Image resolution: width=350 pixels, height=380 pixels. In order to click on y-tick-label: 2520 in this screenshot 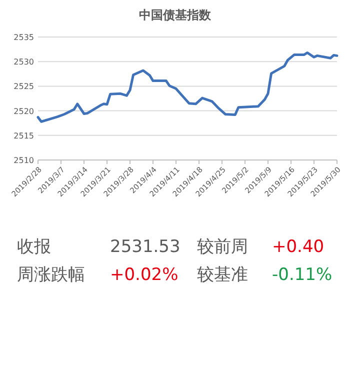, I will do `click(24, 111)`.